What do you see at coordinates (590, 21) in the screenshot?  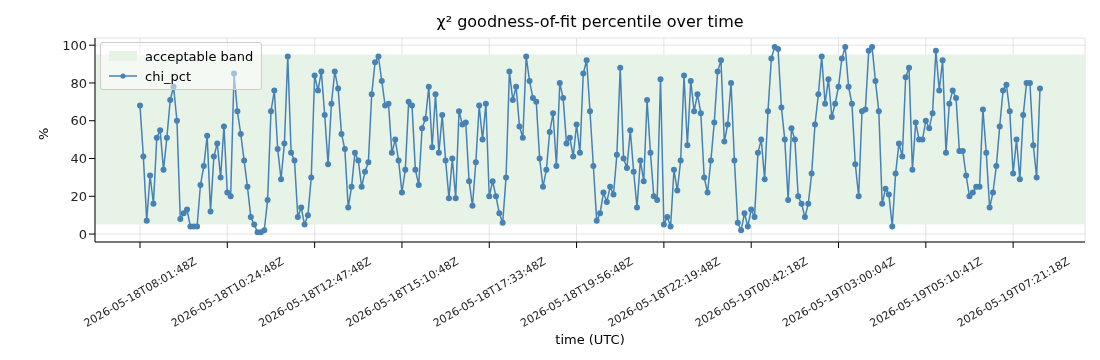 I see `chart-title: χ² goodness-of-fit percentile over time` at bounding box center [590, 21].